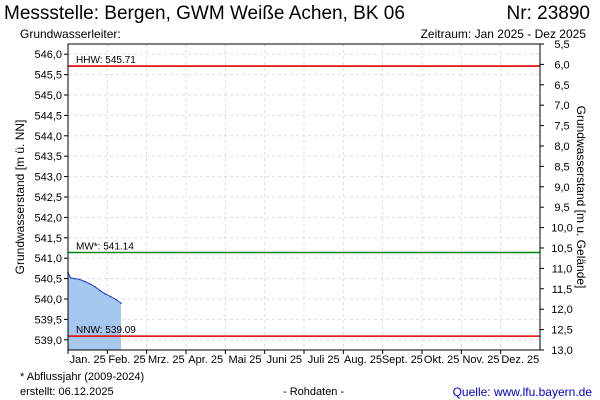  What do you see at coordinates (480, 360) in the screenshot?
I see `x-tick-label: Nov. 25` at bounding box center [480, 360].